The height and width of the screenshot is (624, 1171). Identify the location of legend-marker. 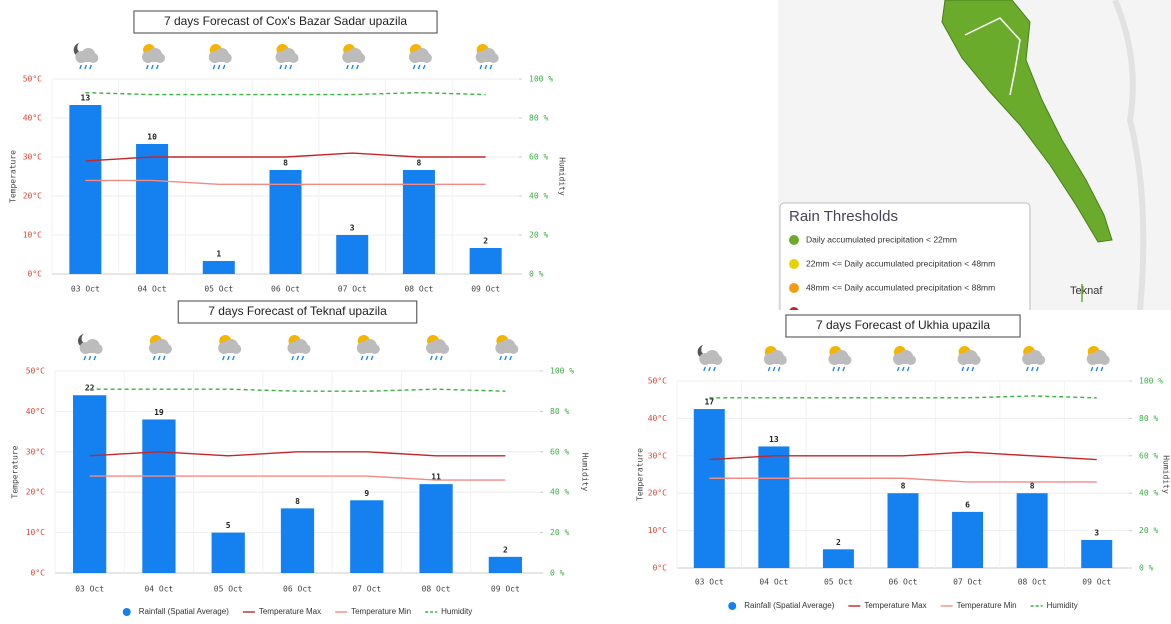
(126, 612).